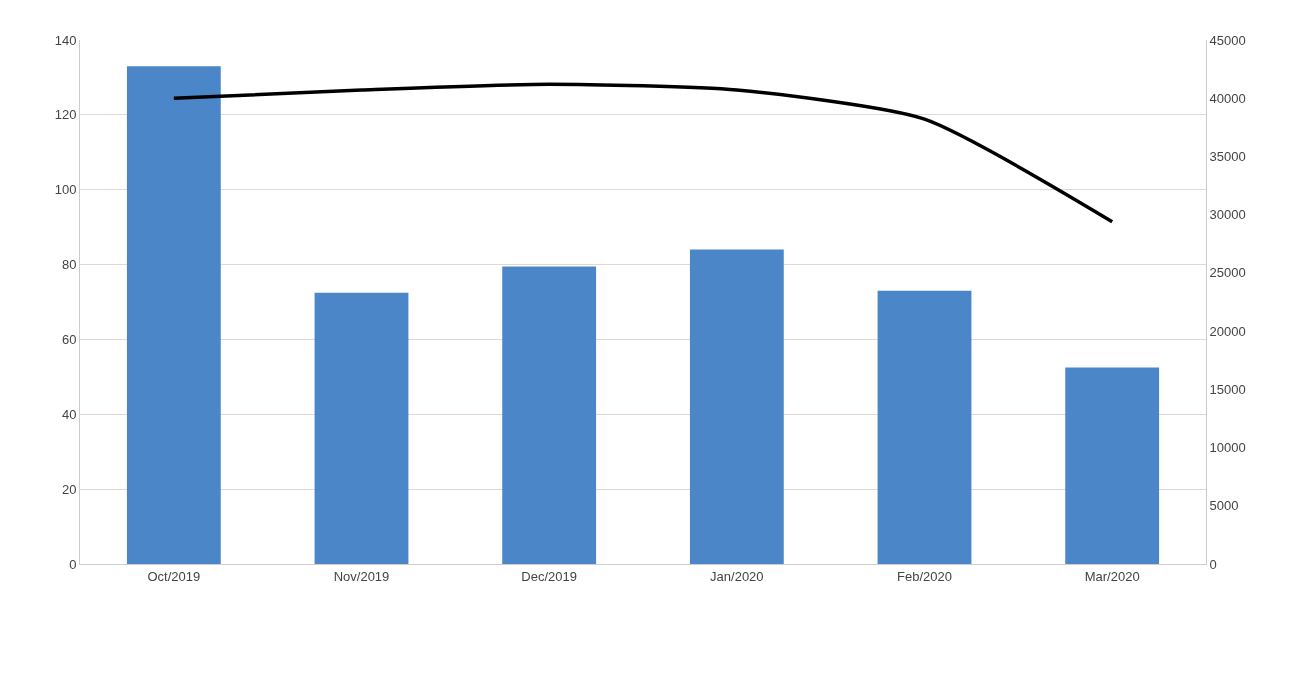 Image resolution: width=1296 pixels, height=674 pixels. Describe the element at coordinates (924, 576) in the screenshot. I see `x-tick-label: Feb/2020` at that location.